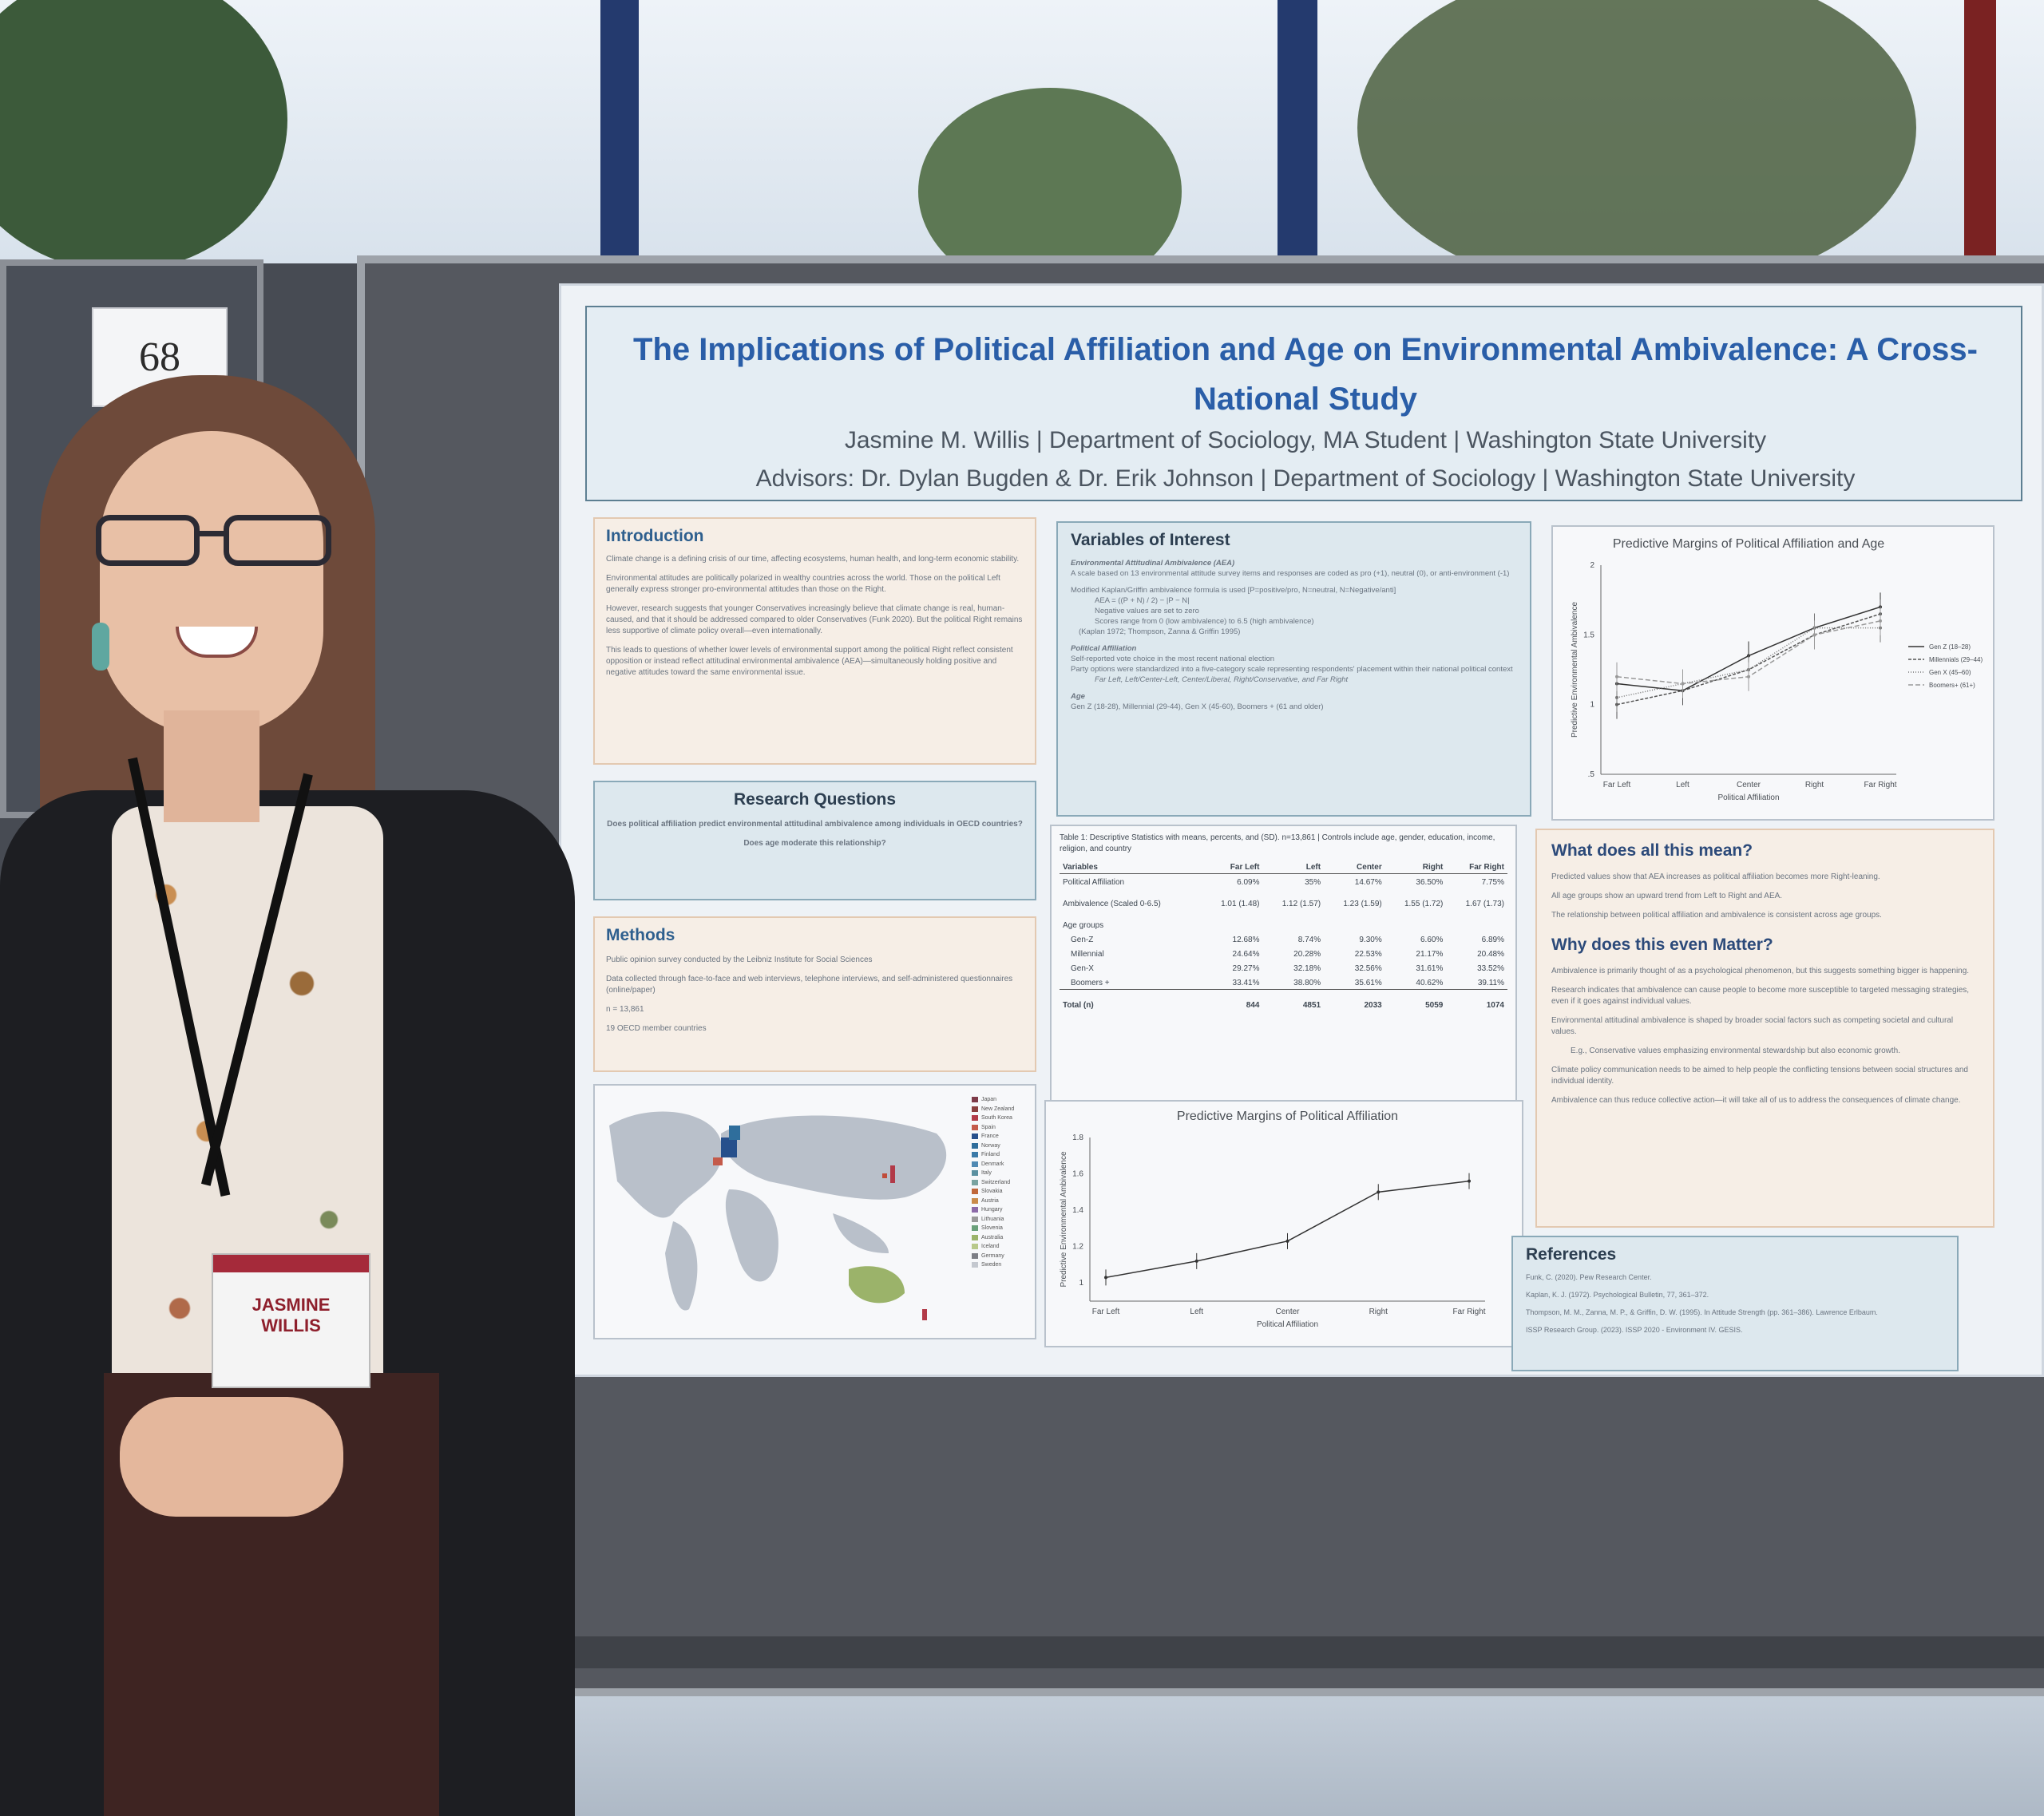 This screenshot has width=2044, height=1816. Describe the element at coordinates (993, 1155) in the screenshot. I see `legend-entry: Finland` at that location.